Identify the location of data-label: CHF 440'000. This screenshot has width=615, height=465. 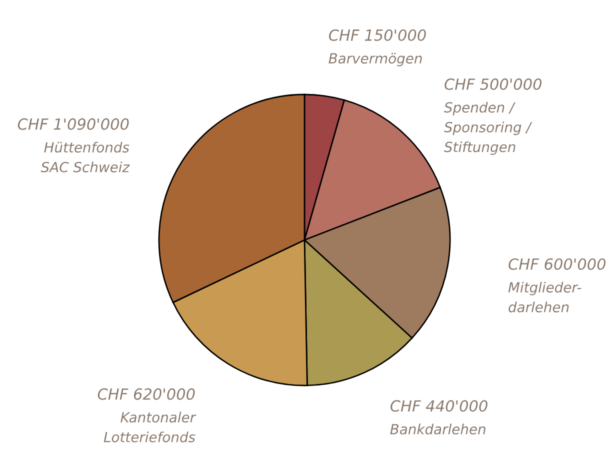
(439, 406).